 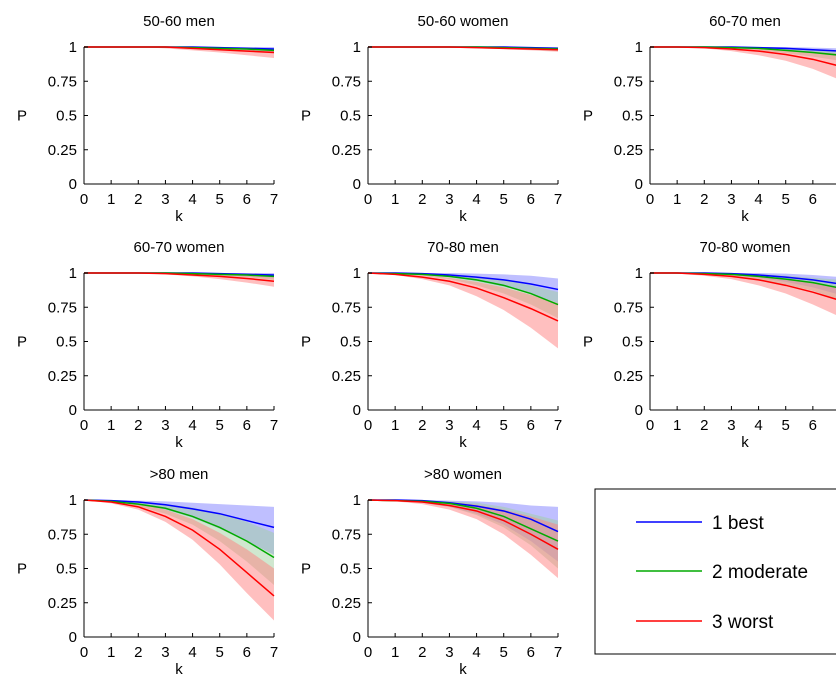 I want to click on panel-1: 0 0.25 0.5 0.75 1 0 1 2 3 4 5 6 7 50-60 men k P, so click(x=147, y=119).